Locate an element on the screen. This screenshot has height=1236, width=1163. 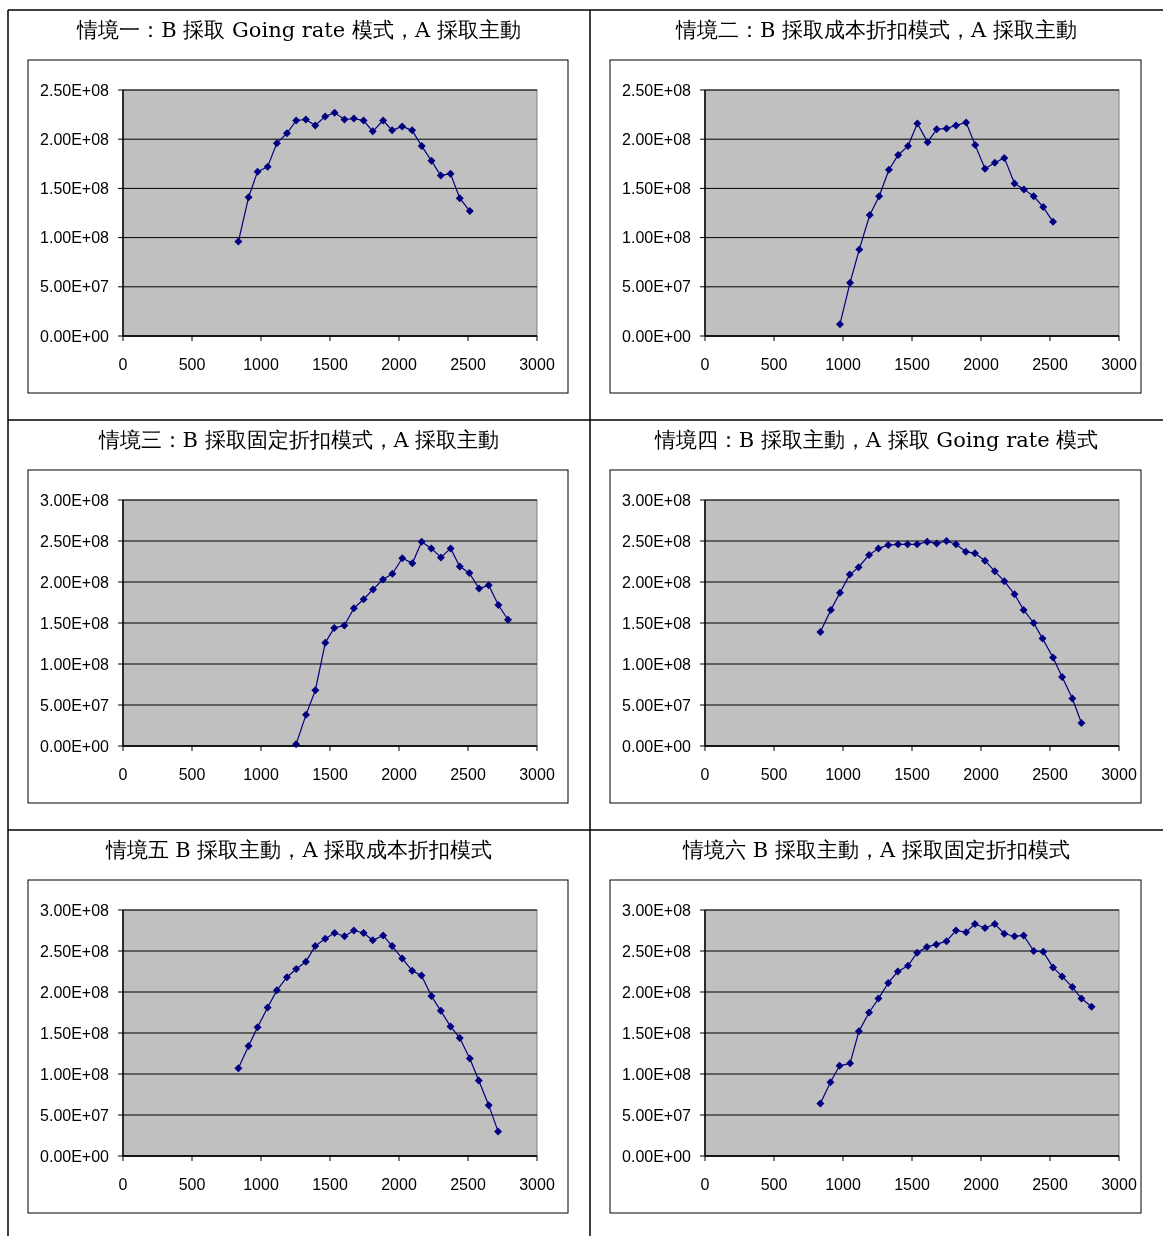
chart-title: 情境二：B 採取成本折扣模式，A 採取主動 is located at coordinates (876, 30).